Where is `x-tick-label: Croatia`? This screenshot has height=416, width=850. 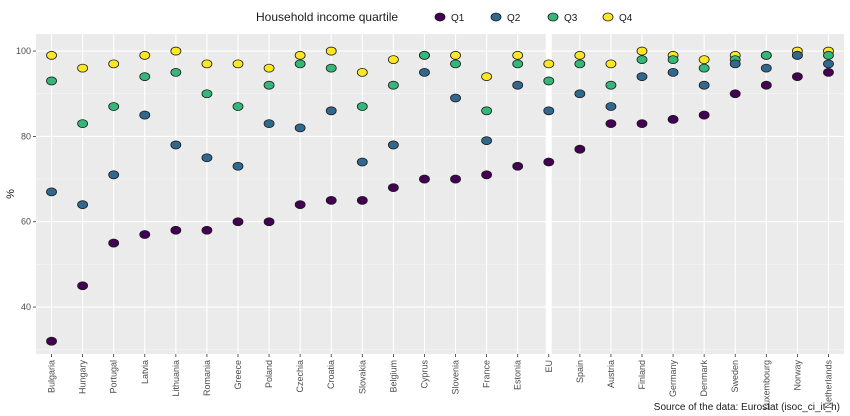
x-tick-label: Croatia is located at coordinates (331, 374).